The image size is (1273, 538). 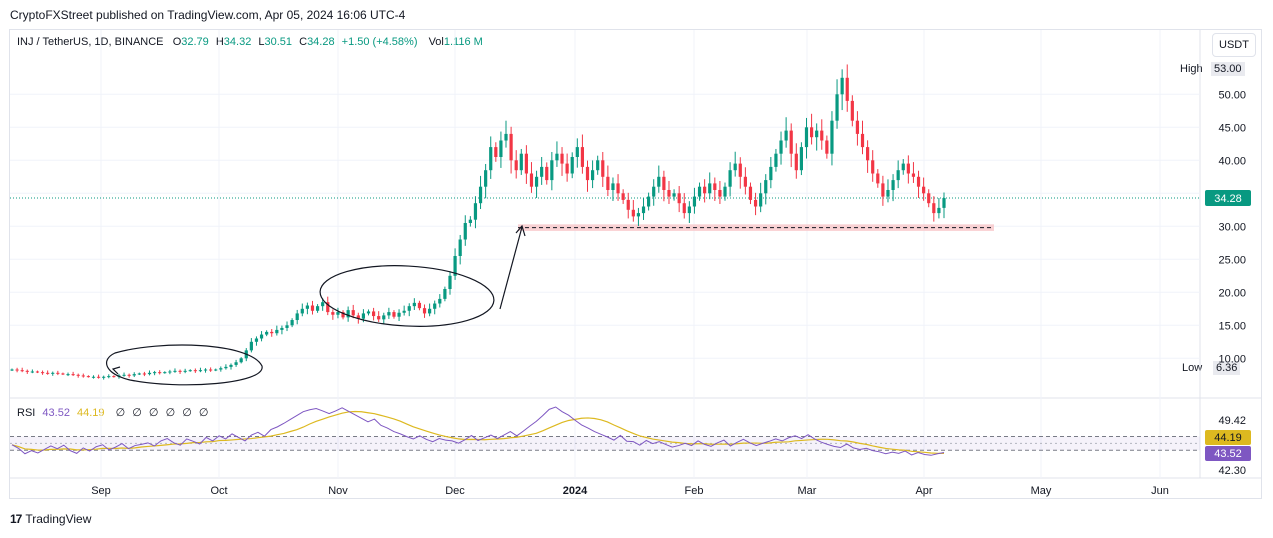 What do you see at coordinates (463, 42) in the screenshot?
I see `volume-value: 1.116 M` at bounding box center [463, 42].